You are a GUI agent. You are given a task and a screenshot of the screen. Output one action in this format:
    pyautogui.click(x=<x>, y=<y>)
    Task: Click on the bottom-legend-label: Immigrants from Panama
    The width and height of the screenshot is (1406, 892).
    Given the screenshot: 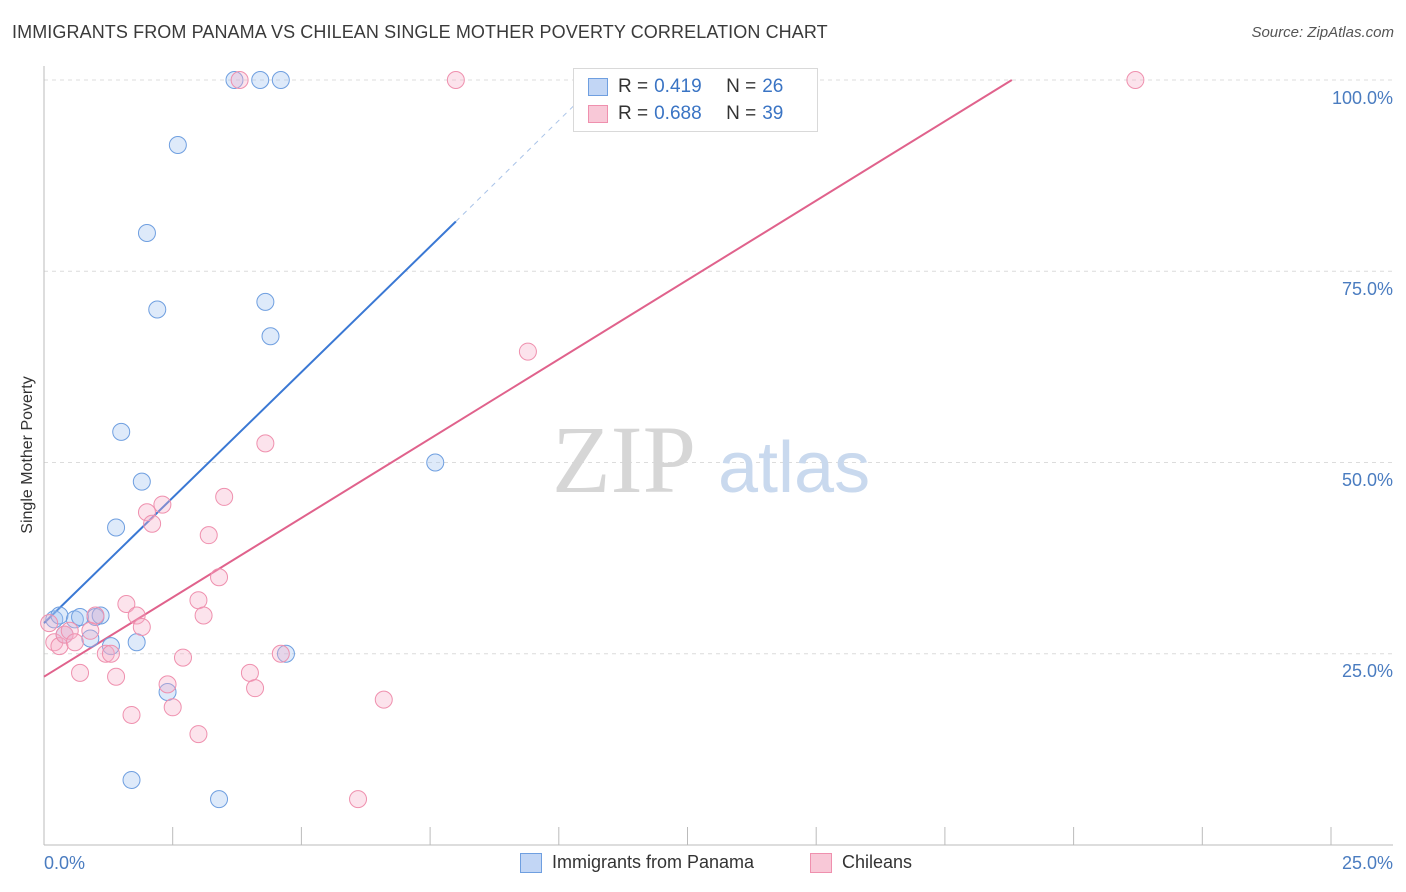 What is the action you would take?
    pyautogui.click(x=653, y=862)
    